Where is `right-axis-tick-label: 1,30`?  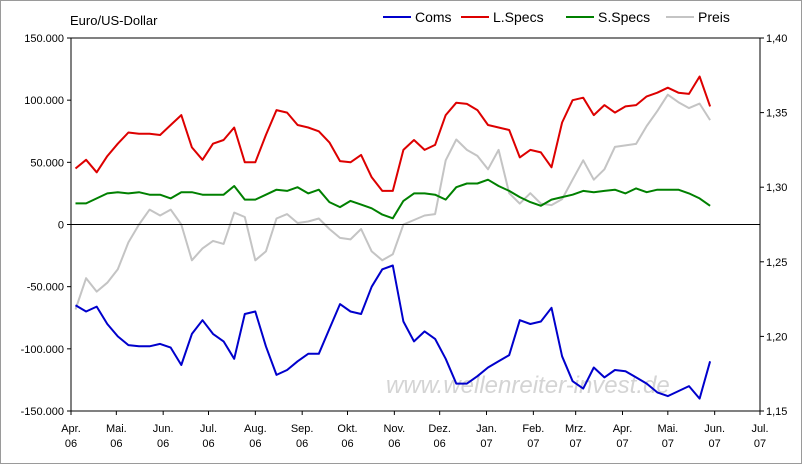
right-axis-tick-label: 1,30 is located at coordinates (776, 188).